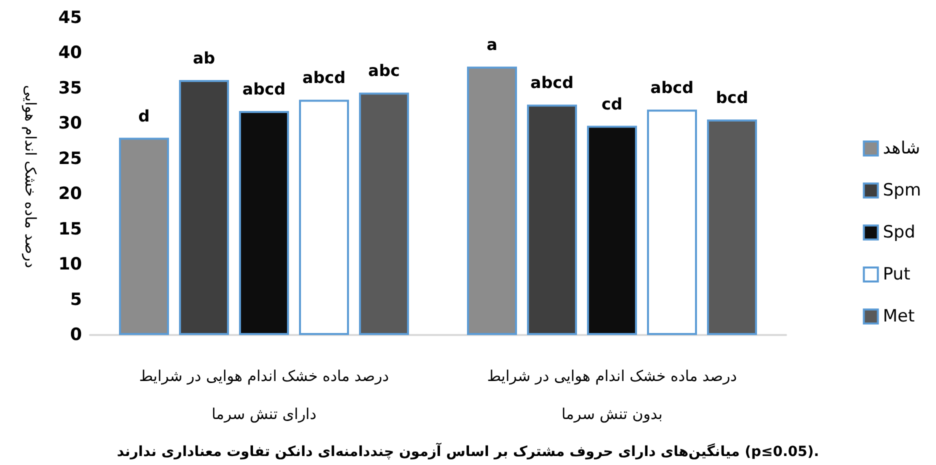 This screenshot has height=465, width=936. I want to click on y-tick-label: 10, so click(70, 264).